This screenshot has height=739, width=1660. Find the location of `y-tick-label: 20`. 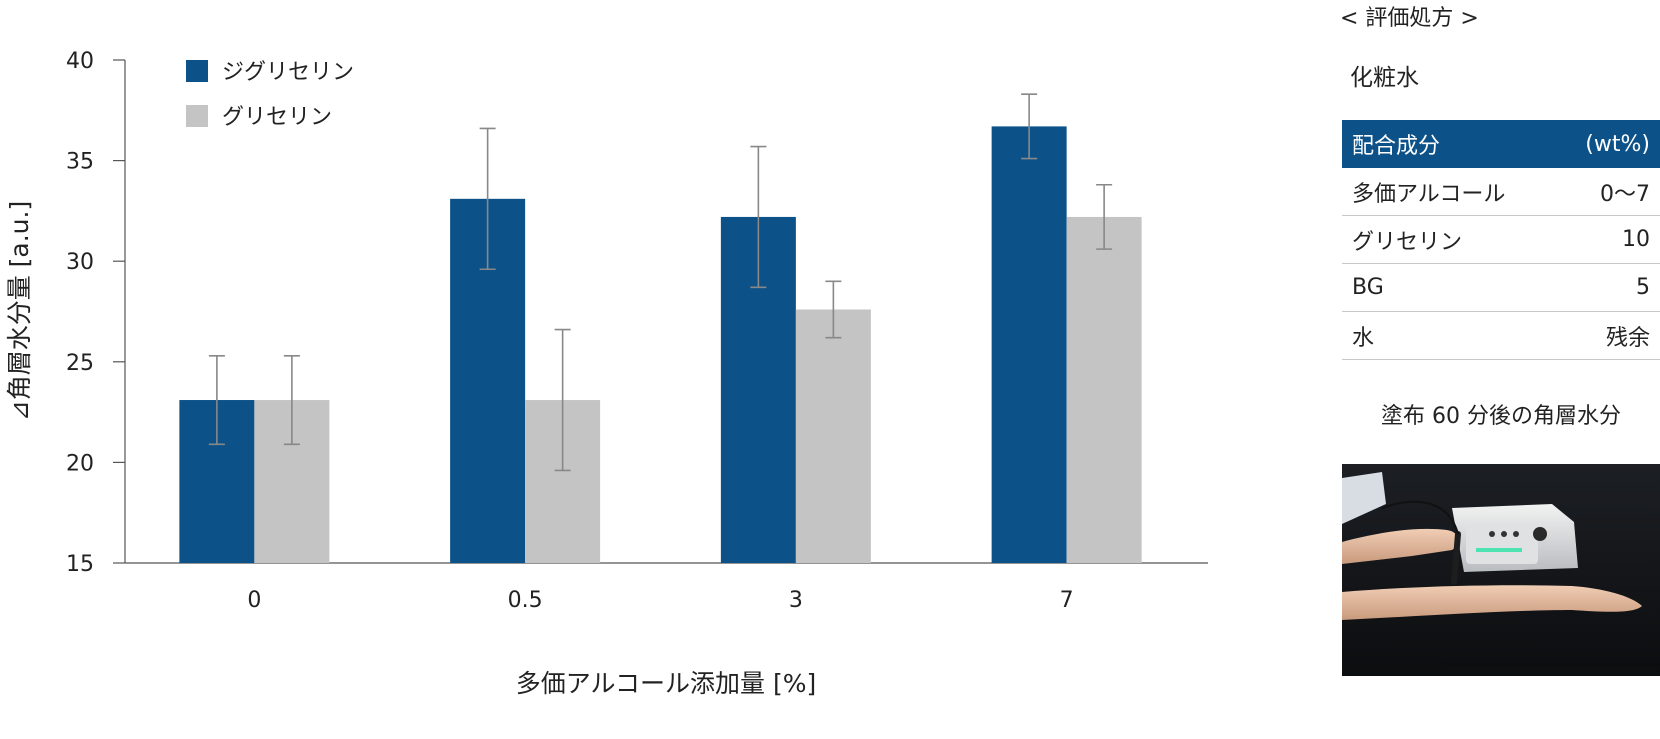

y-tick-label: 20 is located at coordinates (80, 463).